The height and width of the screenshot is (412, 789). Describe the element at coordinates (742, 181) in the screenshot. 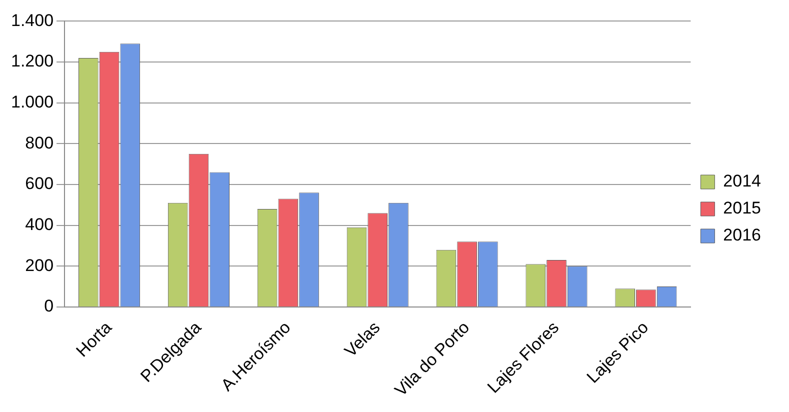

I see `legend-label: 2014` at that location.